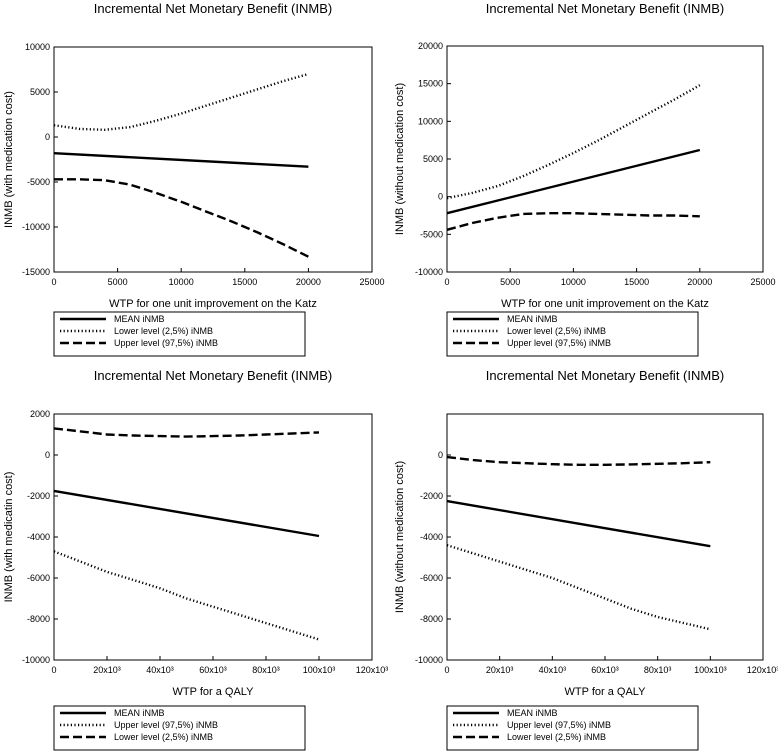  I want to click on legend-box, so click(572, 728).